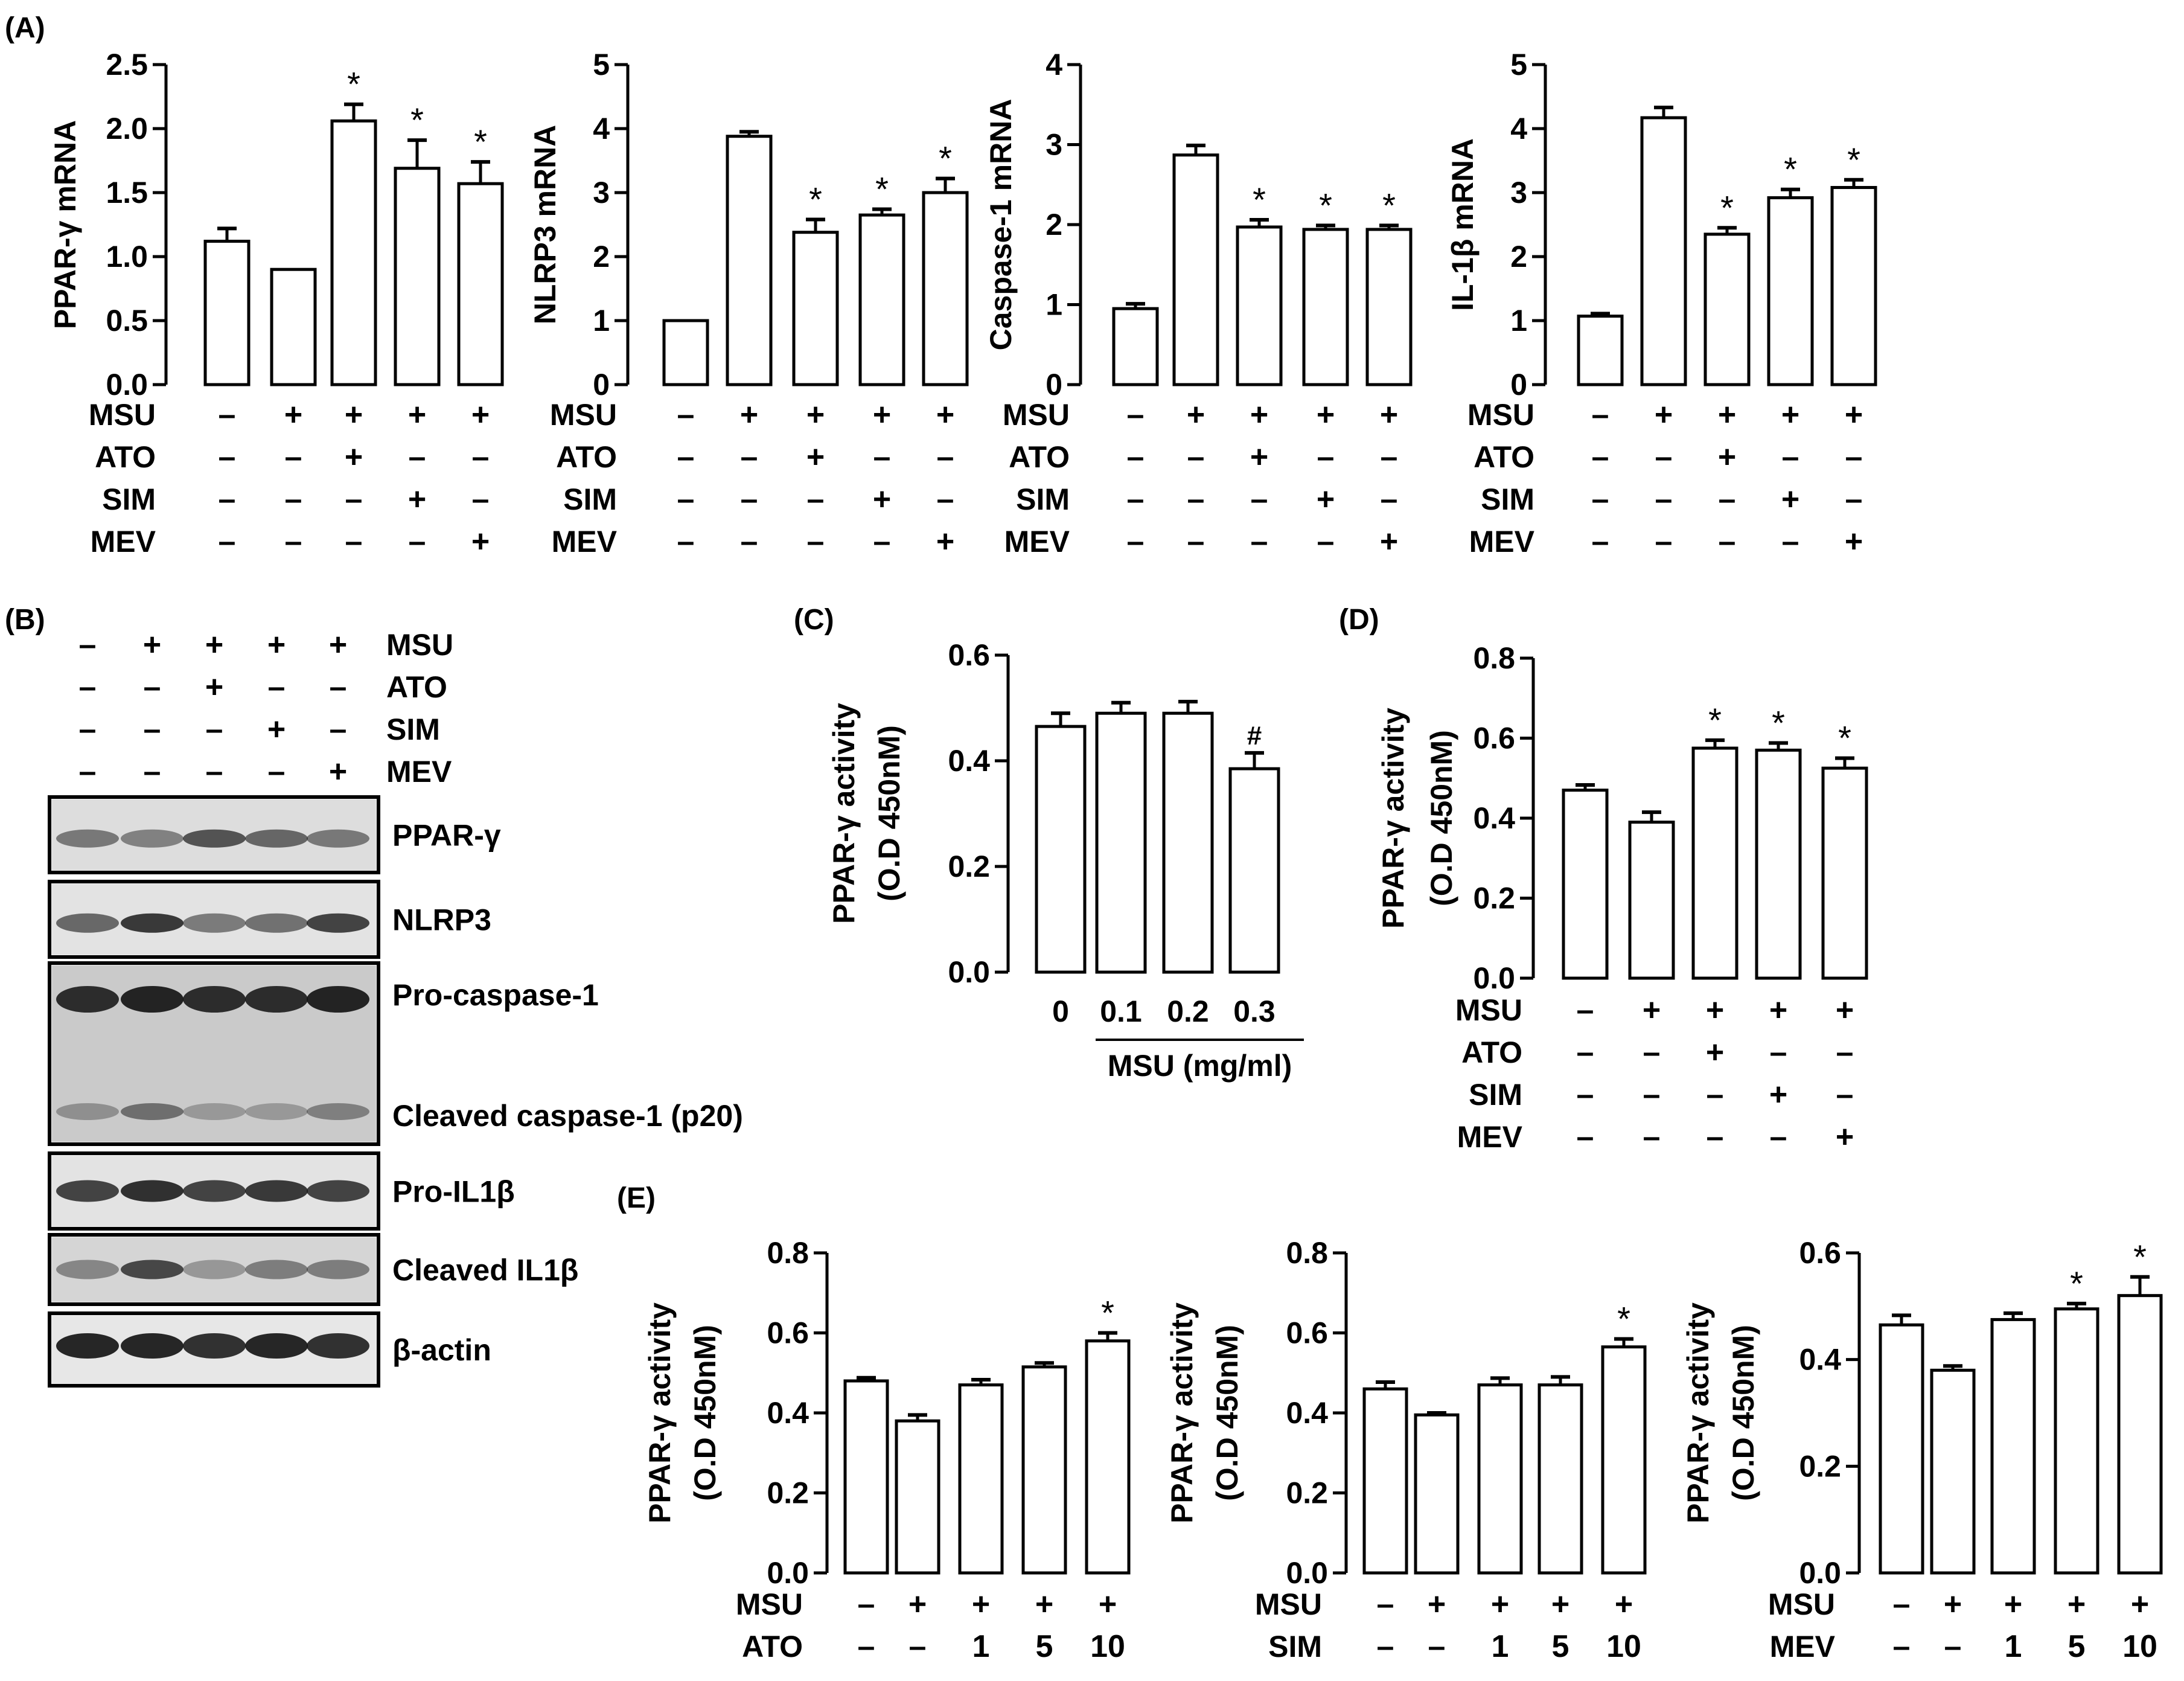 The width and height of the screenshot is (2184, 1681). What do you see at coordinates (788, 1253) in the screenshot?
I see `y-tick-label: 0.8` at bounding box center [788, 1253].